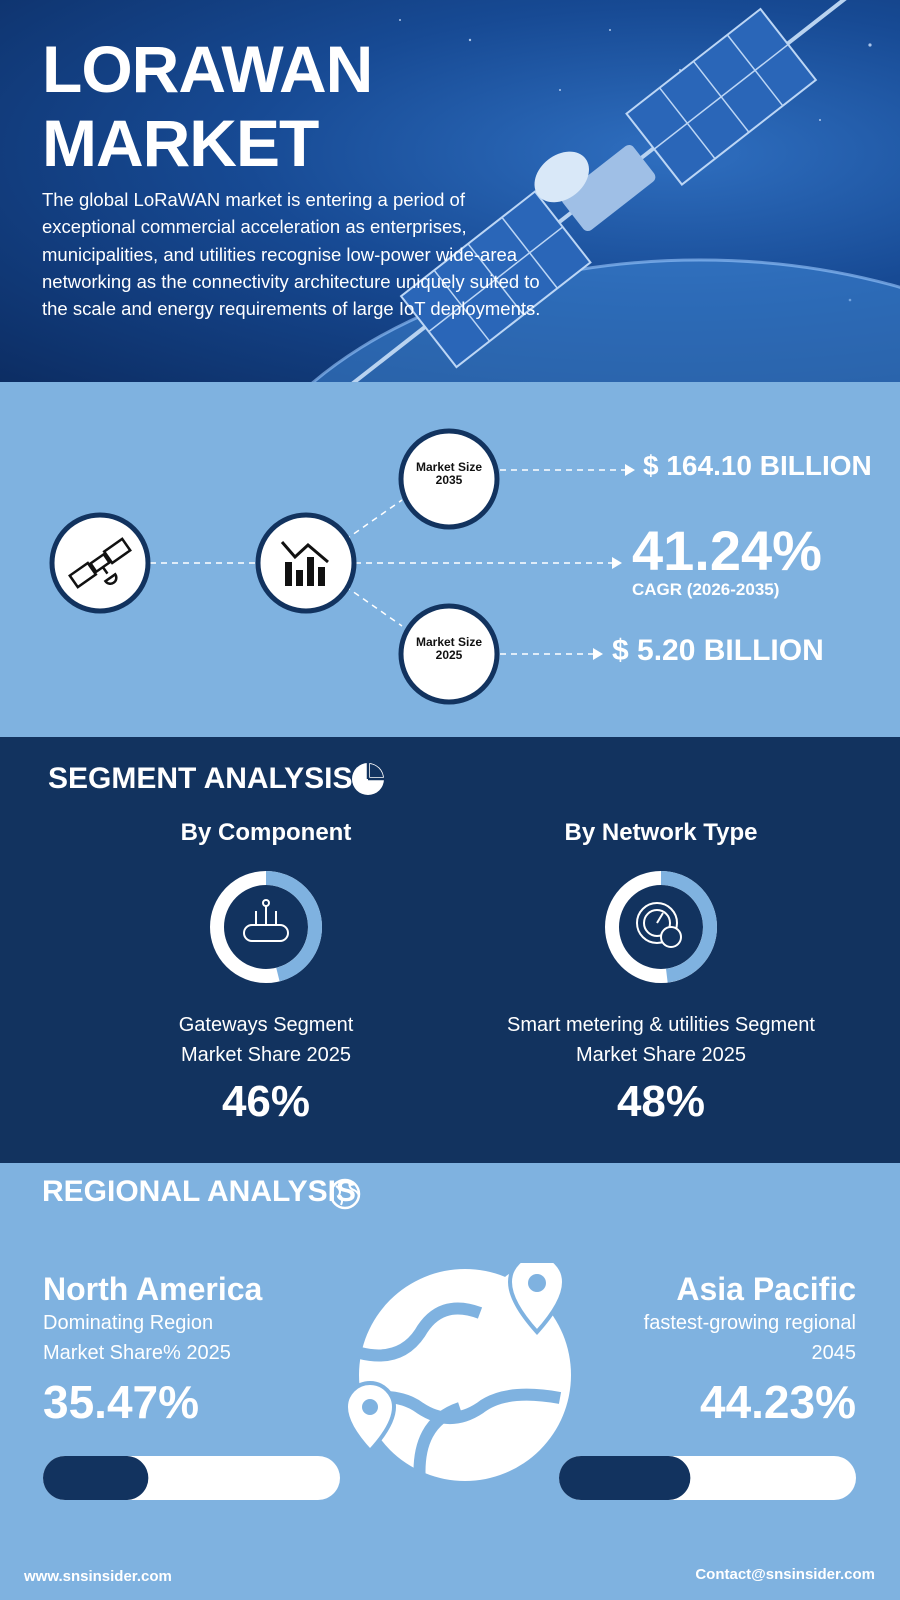  I want to click on satellite, so click(606, 191).